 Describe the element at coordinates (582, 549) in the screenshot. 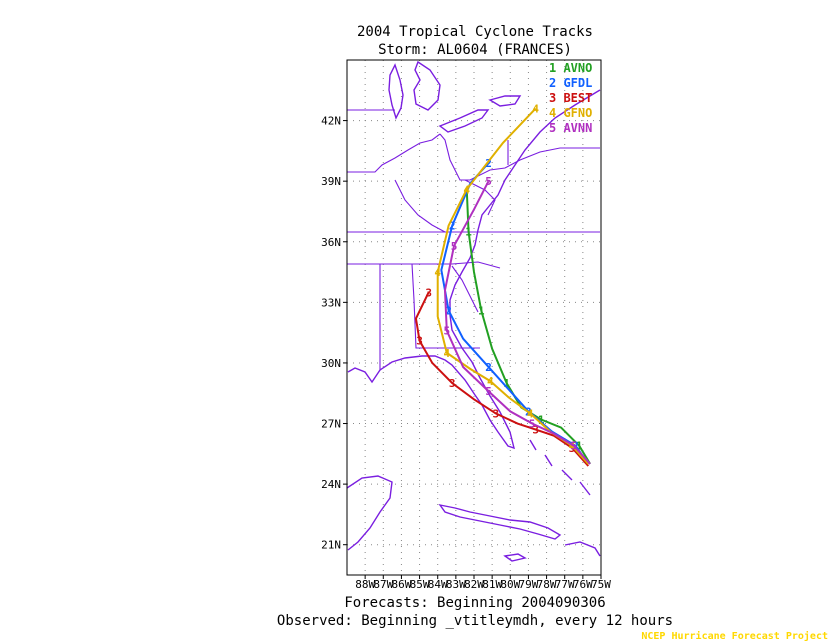

I see `hispaniola` at that location.